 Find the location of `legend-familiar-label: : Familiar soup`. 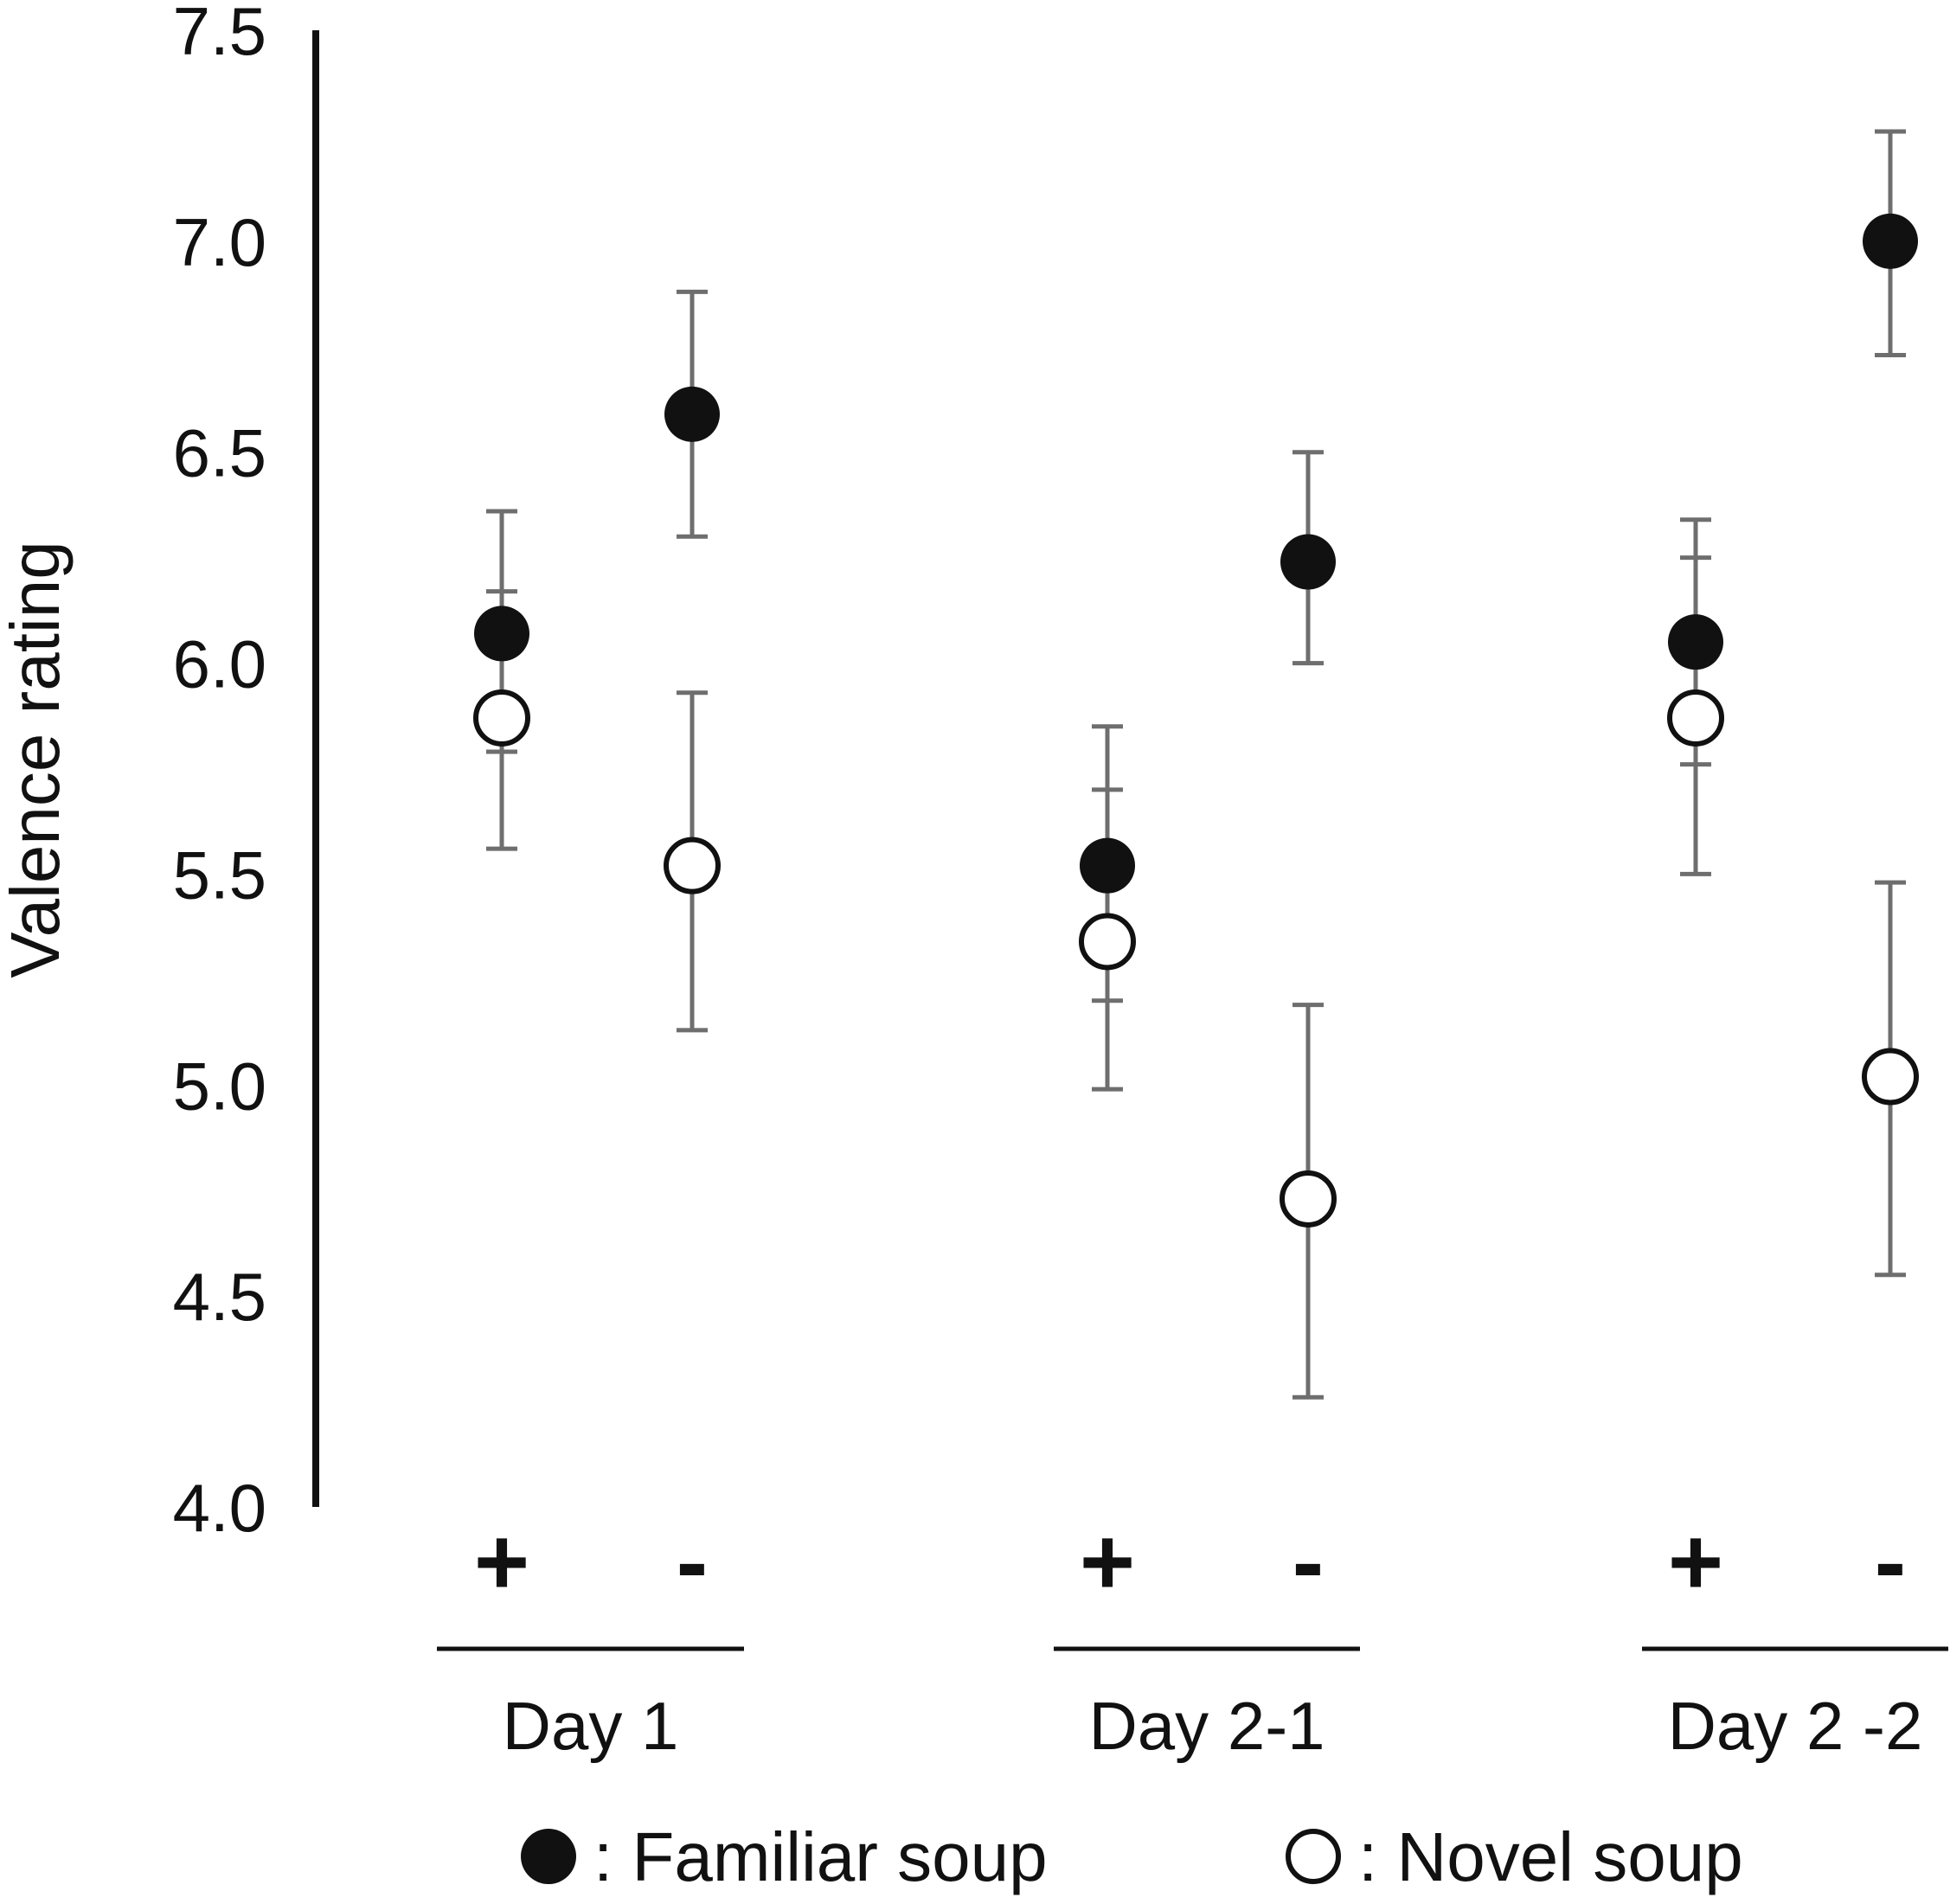

legend-familiar-label: : Familiar soup is located at coordinates (820, 1856).